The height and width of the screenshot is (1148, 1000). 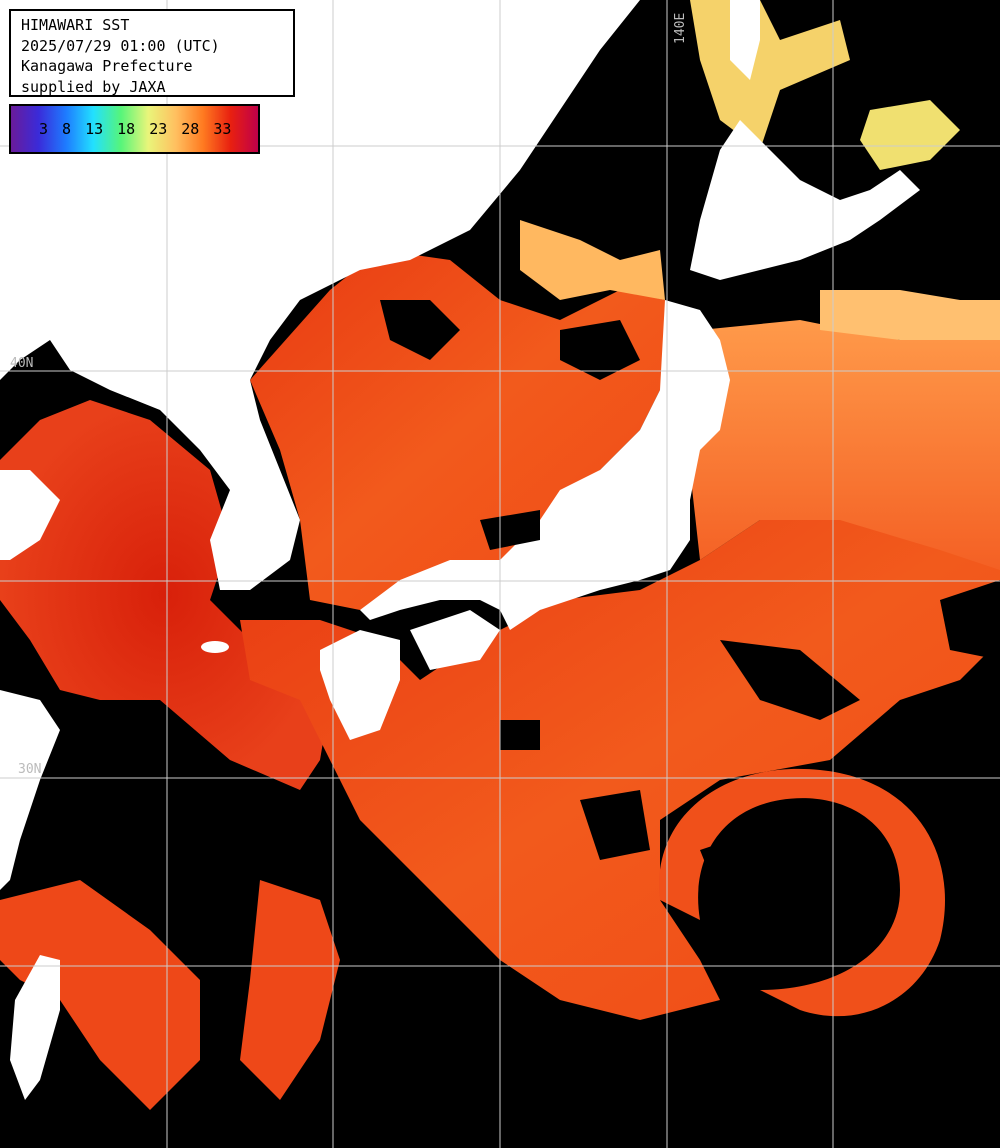 I want to click on sea-north-pacific, so click(x=910, y=315).